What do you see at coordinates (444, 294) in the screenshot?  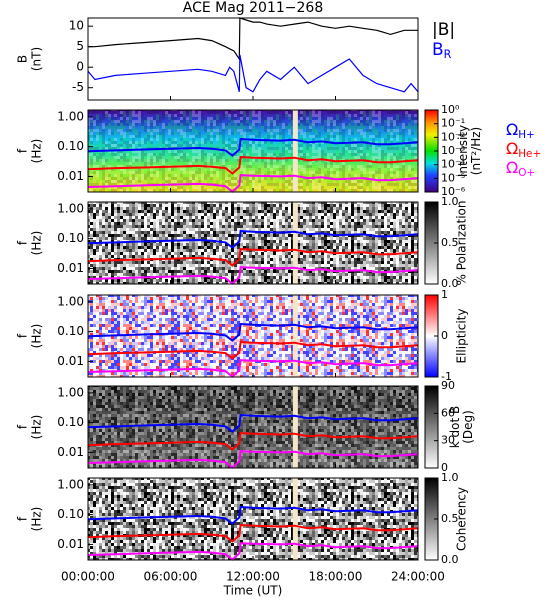 I see `colorbar-tick-label: 1` at bounding box center [444, 294].